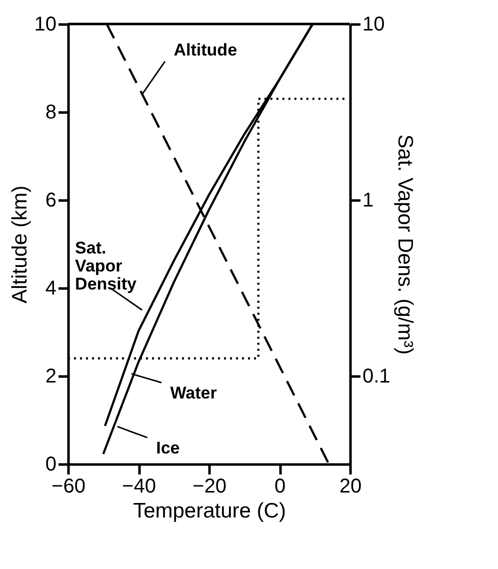  Describe the element at coordinates (106, 266) in the screenshot. I see `annotation: Sat. Vapor Density` at that location.